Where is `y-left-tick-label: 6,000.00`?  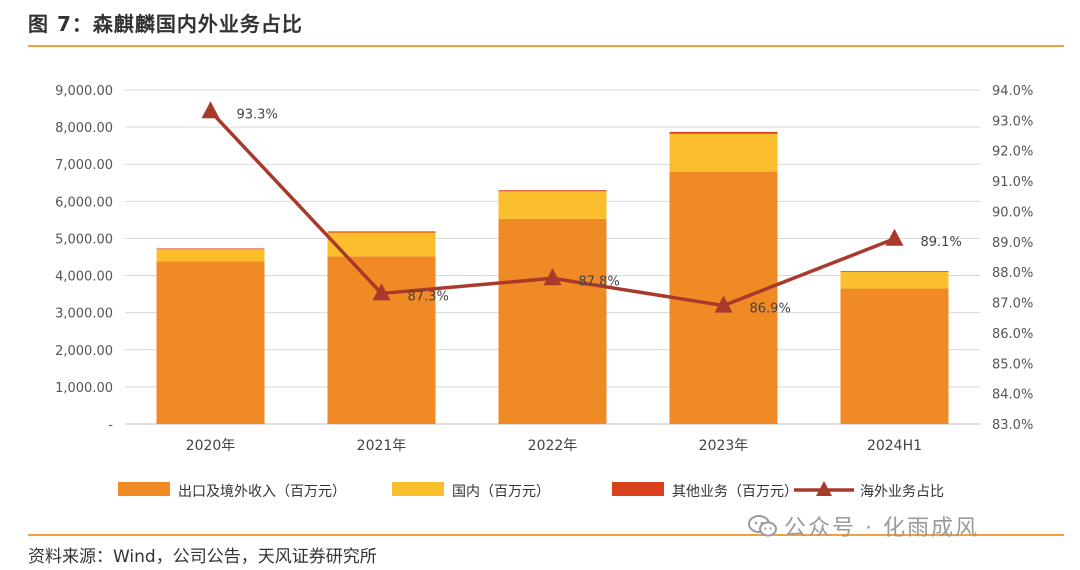
y-left-tick-label: 6,000.00 is located at coordinates (84, 202).